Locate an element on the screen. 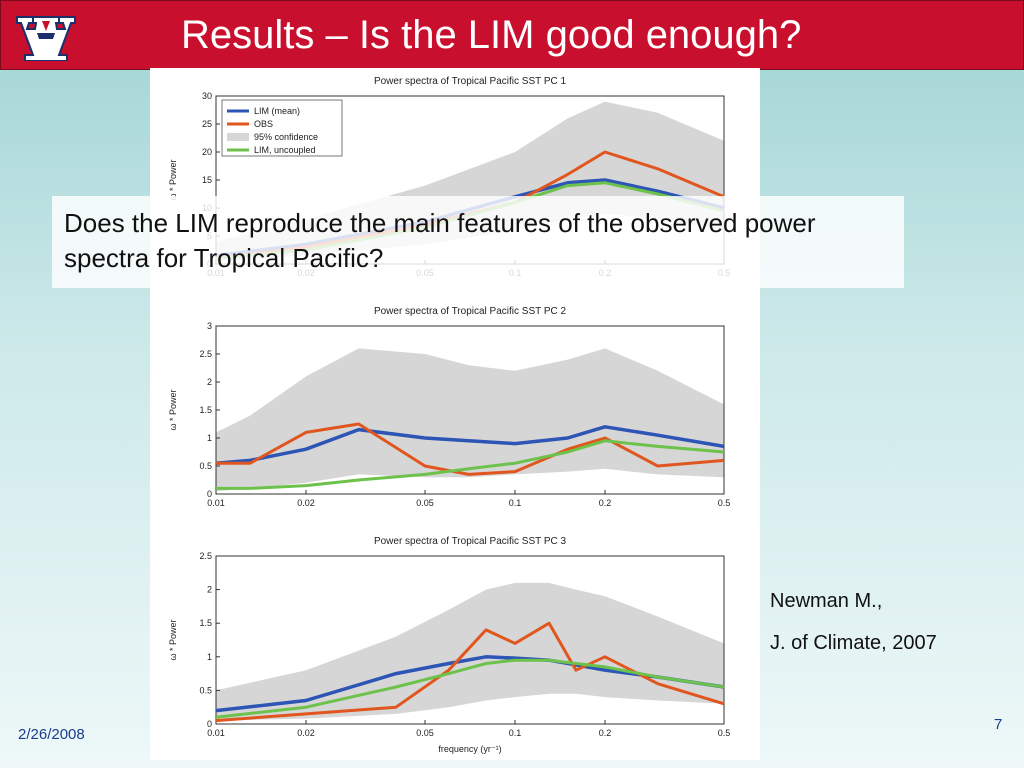 This screenshot has height=768, width=1024. slide-title: Results – Is the LIM good enough? is located at coordinates (491, 35).